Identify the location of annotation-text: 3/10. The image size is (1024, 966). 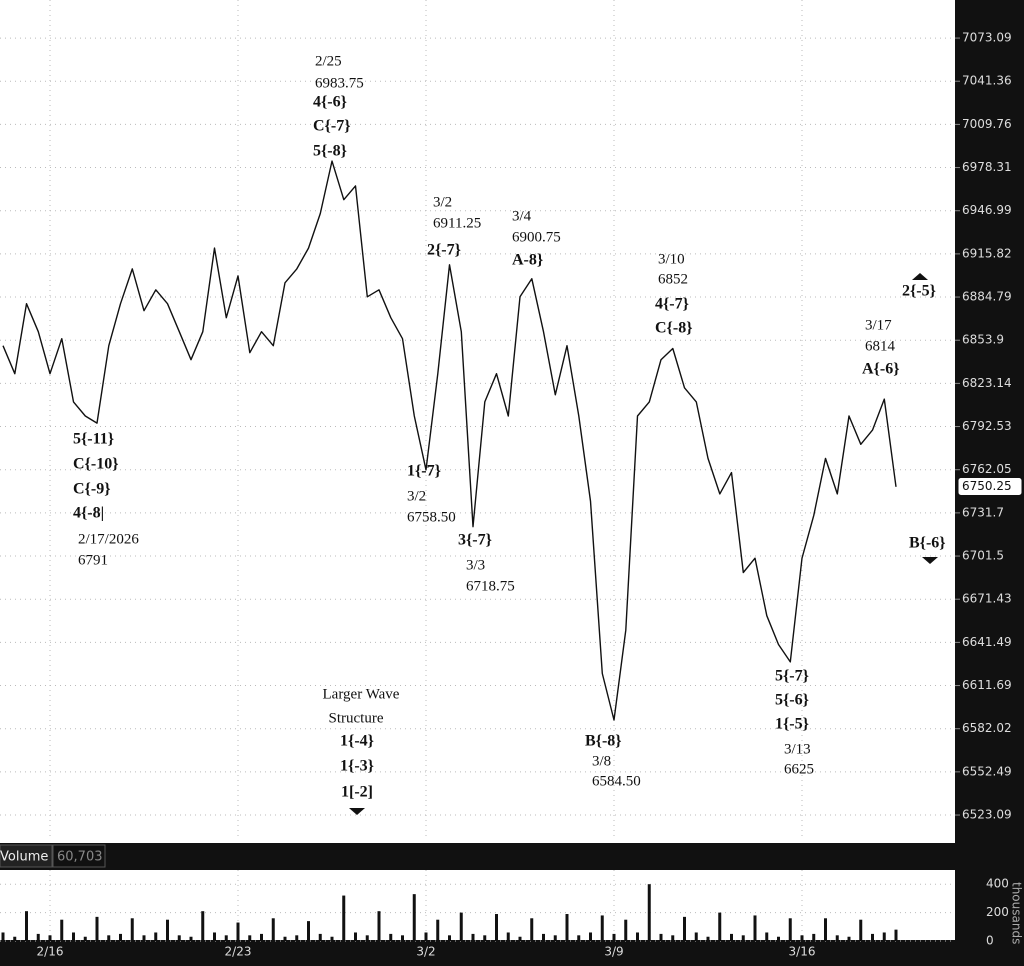
(671, 259).